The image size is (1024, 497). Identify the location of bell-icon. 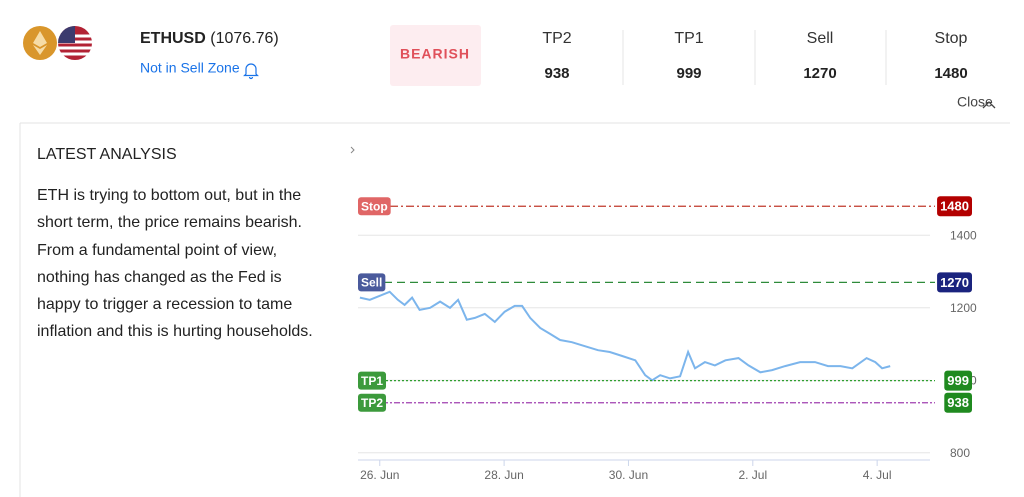
(251, 71).